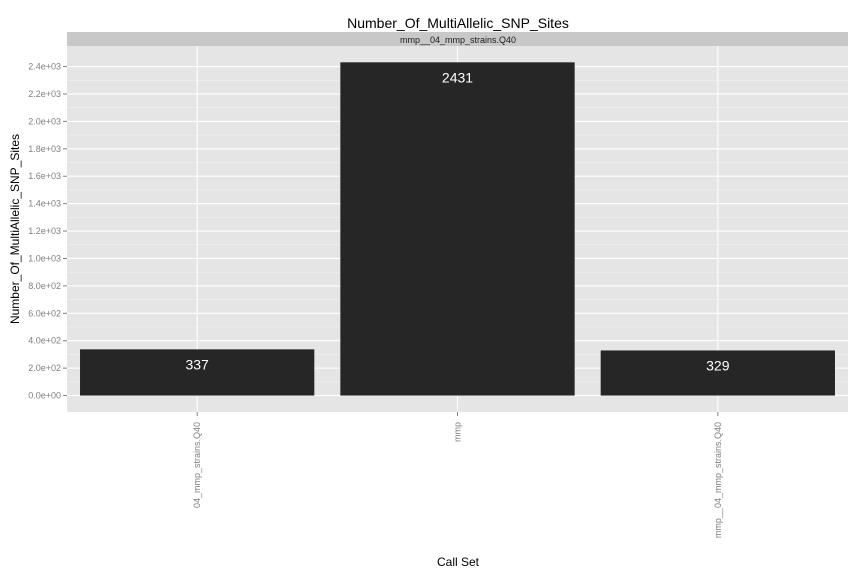 The width and height of the screenshot is (864, 581). Describe the element at coordinates (457, 77) in the screenshot. I see `bar-value-label: 2431` at that location.